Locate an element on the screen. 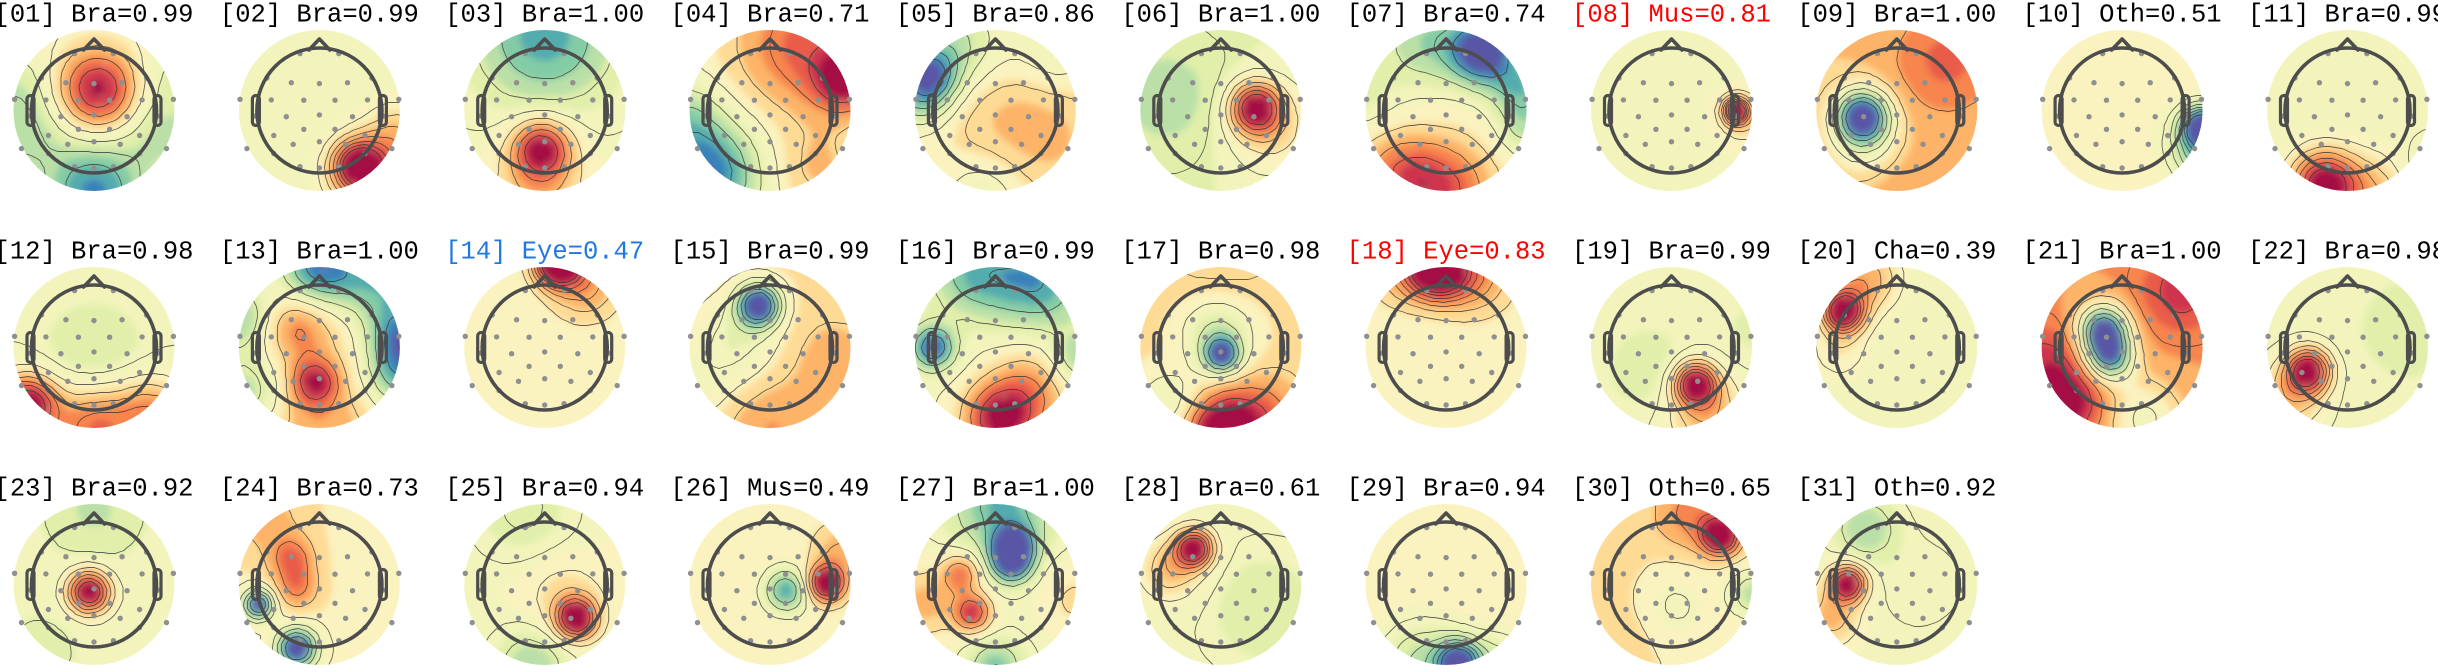  svg-text: [09] Bra=1.00 is located at coordinates (1896, 15).